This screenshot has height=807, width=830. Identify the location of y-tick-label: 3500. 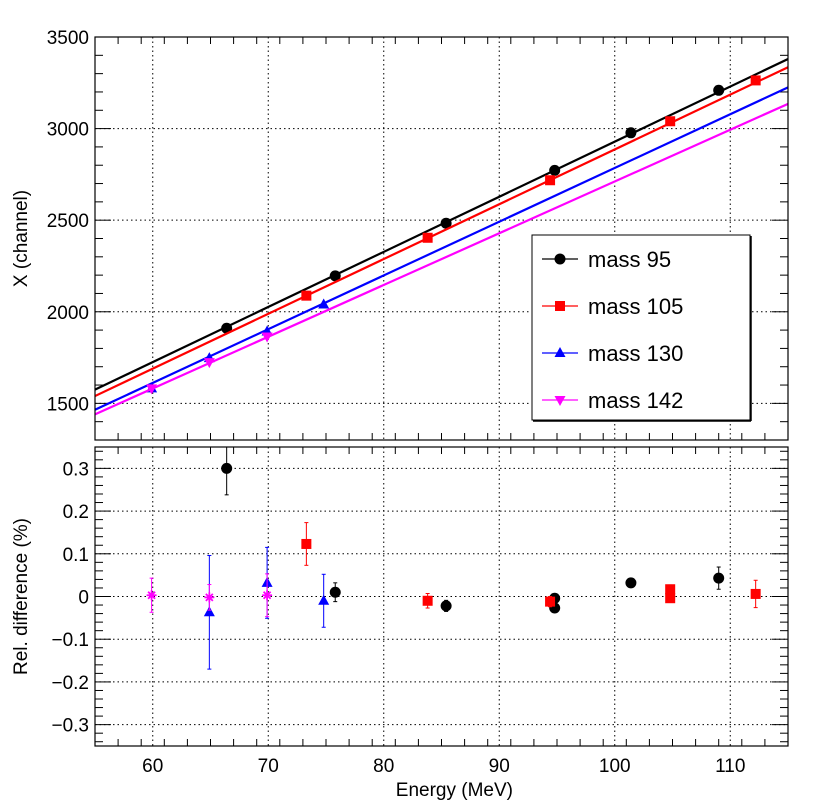
(68, 38).